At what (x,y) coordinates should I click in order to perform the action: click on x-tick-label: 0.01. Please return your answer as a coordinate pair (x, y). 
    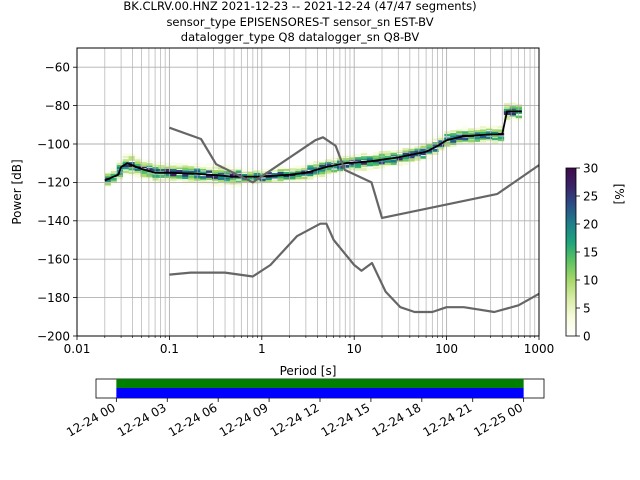
    Looking at the image, I should click on (77, 349).